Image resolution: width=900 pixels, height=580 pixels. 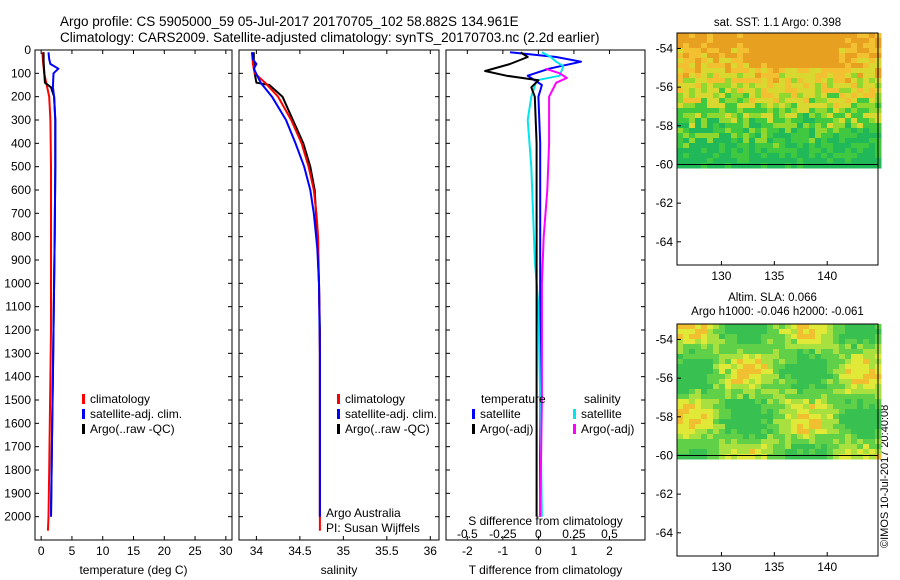 What do you see at coordinates (607, 429) in the screenshot?
I see `difference-legend-1-1-label: Argo(-adj)` at bounding box center [607, 429].